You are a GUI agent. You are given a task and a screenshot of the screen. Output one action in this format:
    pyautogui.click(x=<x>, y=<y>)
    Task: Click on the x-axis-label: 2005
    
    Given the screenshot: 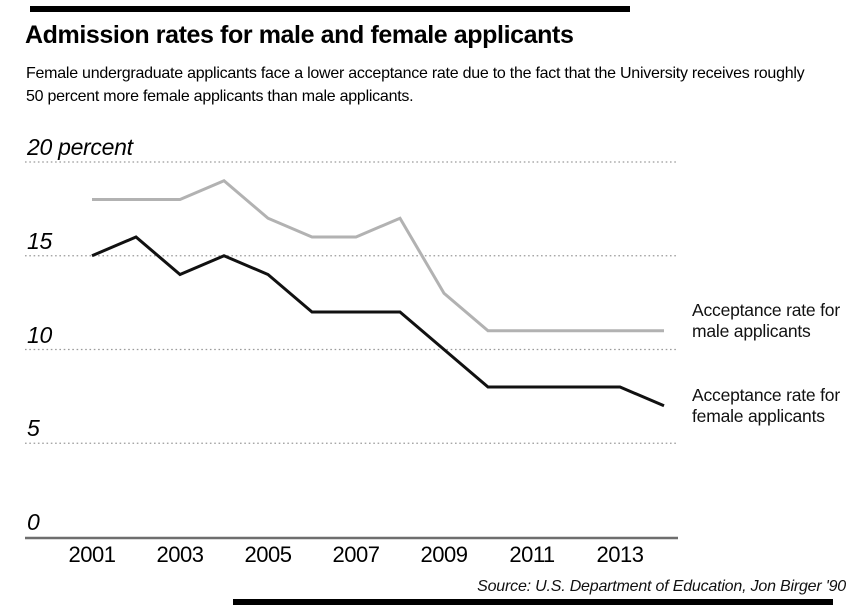 What is the action you would take?
    pyautogui.click(x=268, y=554)
    